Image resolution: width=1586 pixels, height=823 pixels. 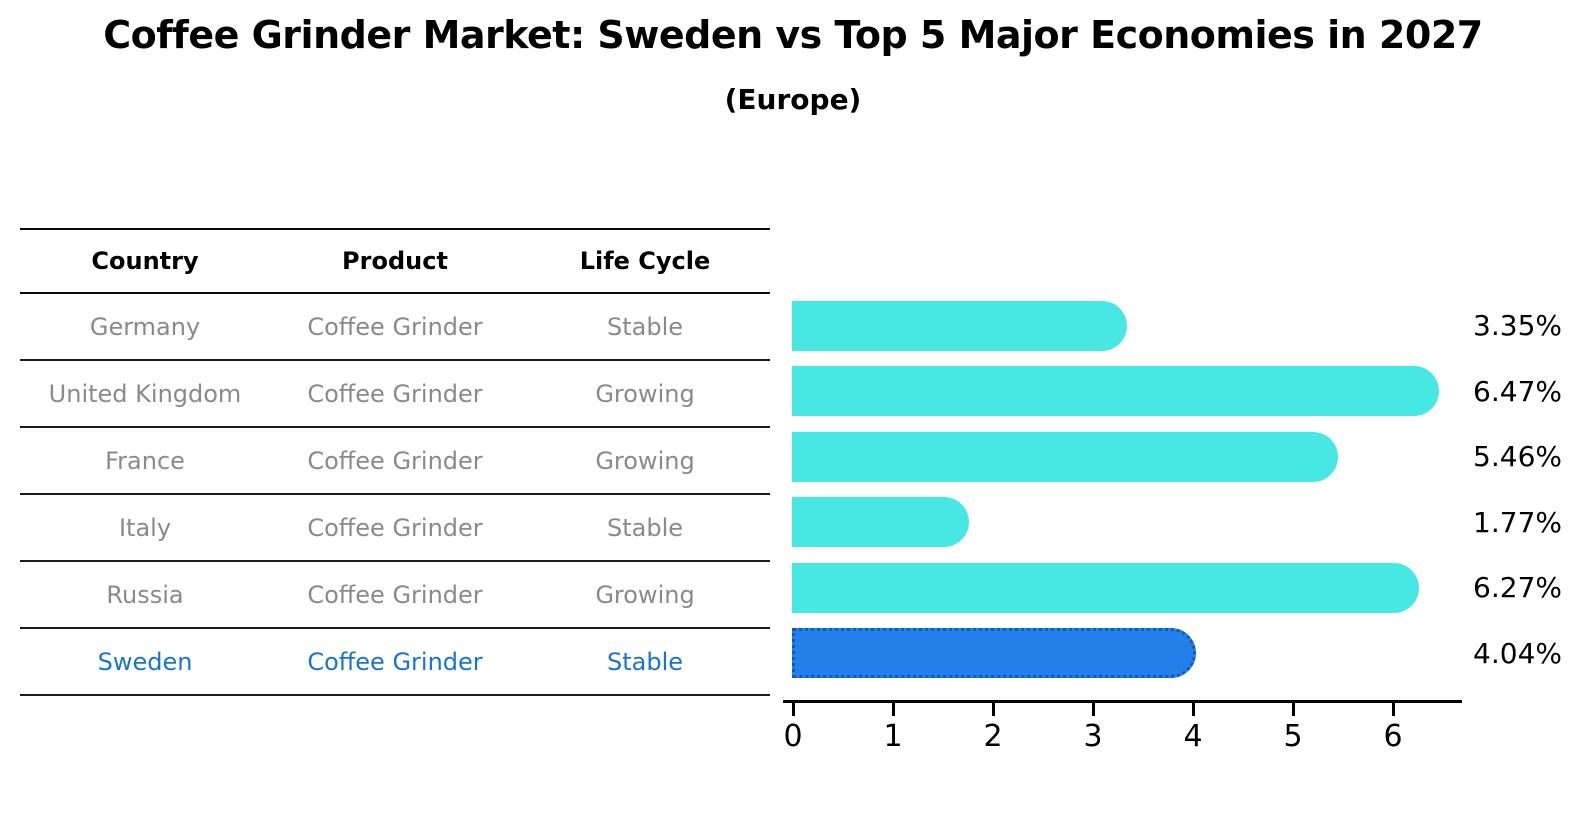 I want to click on page-subtitle: (Europe), so click(x=793, y=99).